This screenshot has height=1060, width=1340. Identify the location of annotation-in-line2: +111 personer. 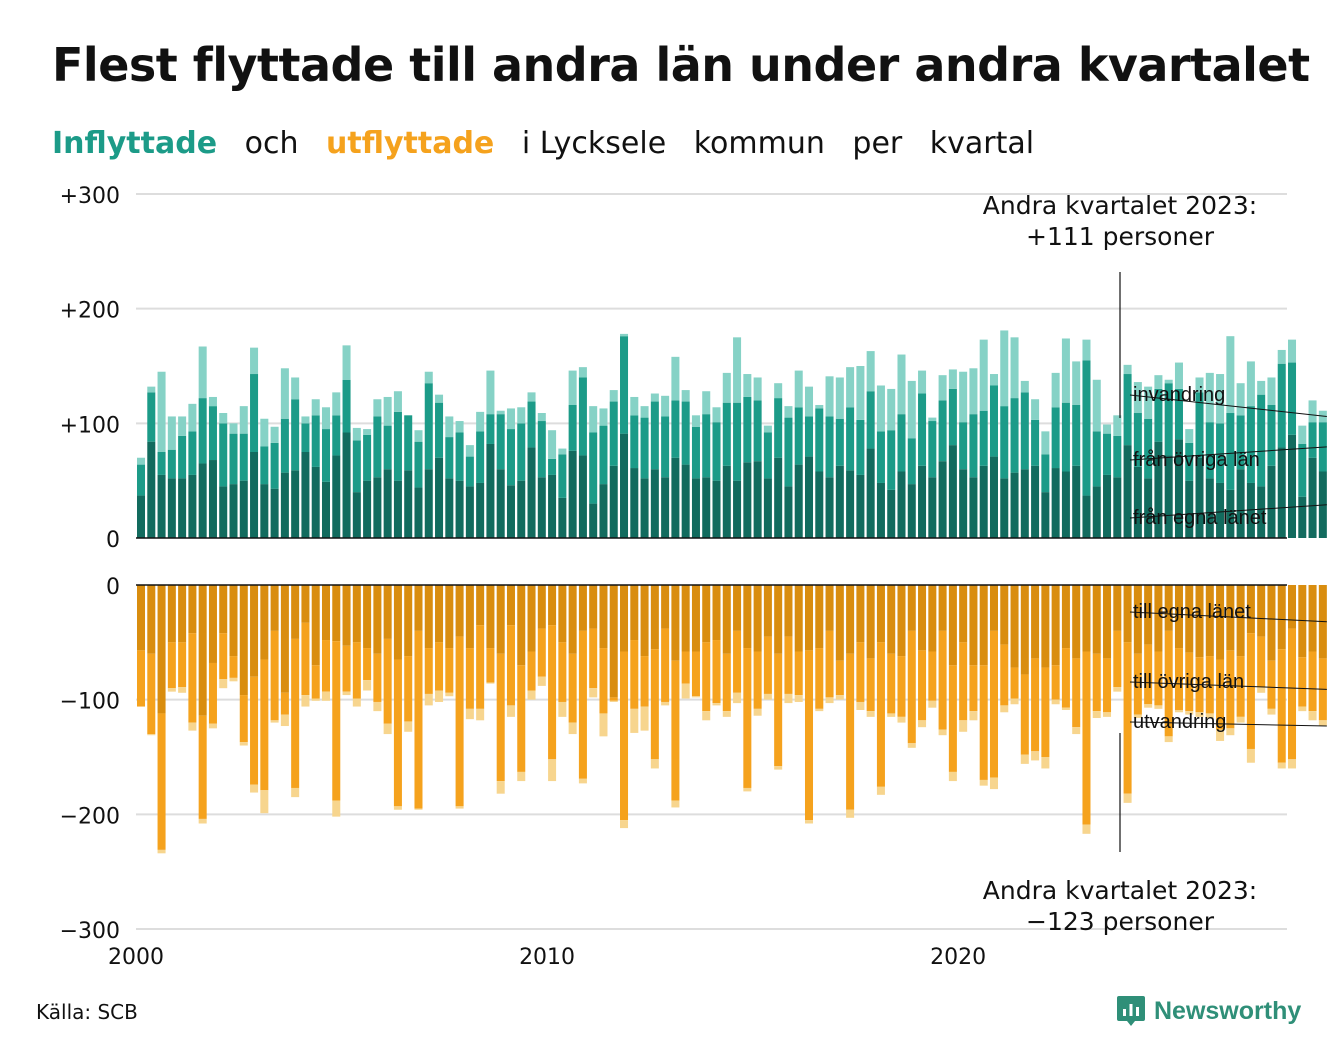
(1120, 236).